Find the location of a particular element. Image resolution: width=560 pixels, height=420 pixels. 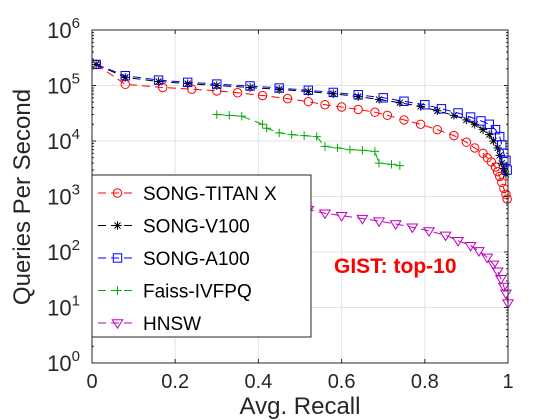

legend-entry: SONG-TITAN X is located at coordinates (187, 194).